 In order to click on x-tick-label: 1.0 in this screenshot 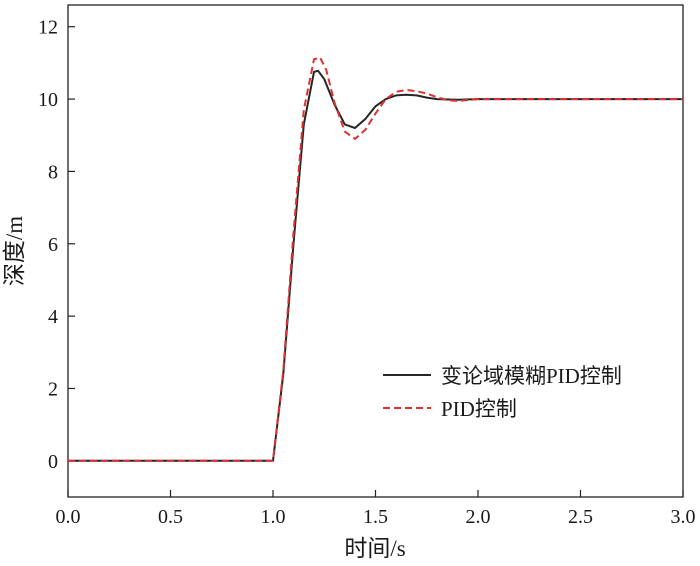, I will do `click(273, 517)`.